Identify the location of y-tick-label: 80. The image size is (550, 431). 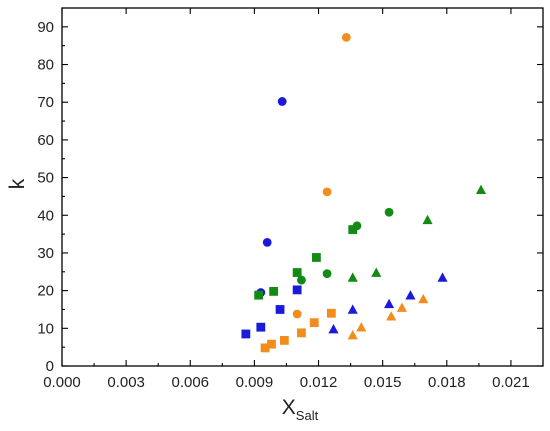
(45, 65).